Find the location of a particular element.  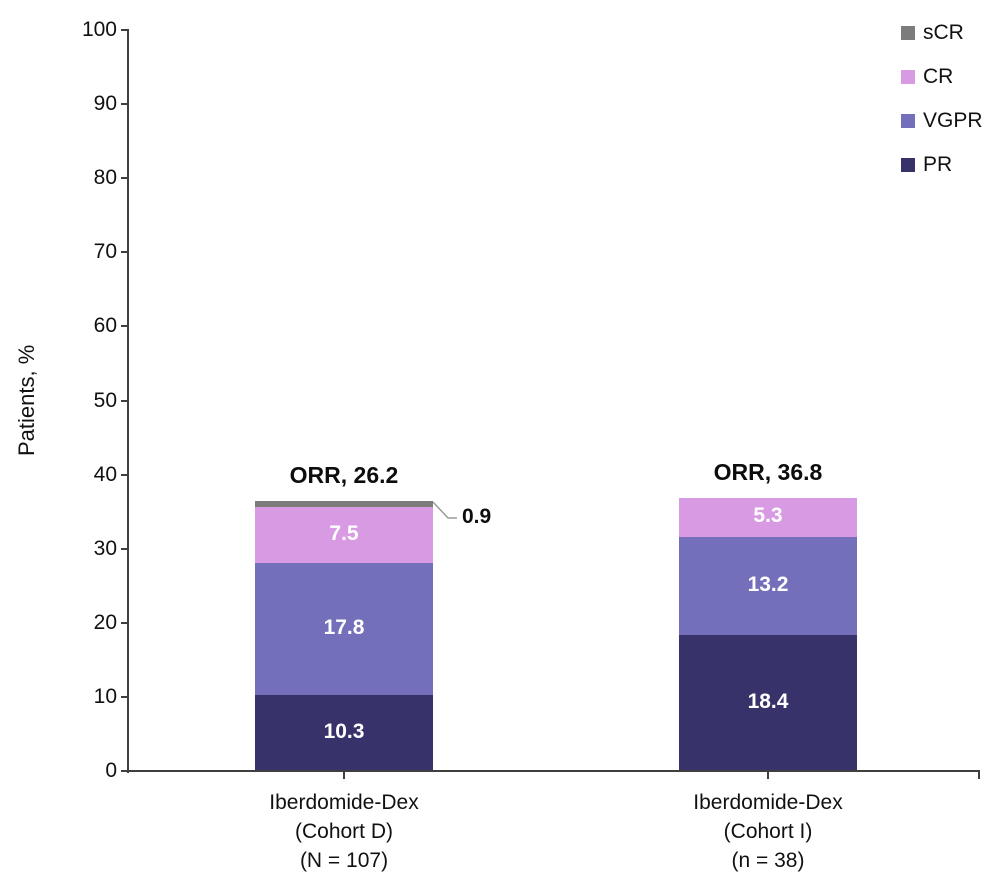

y-tick-label: 0 is located at coordinates (111, 770).